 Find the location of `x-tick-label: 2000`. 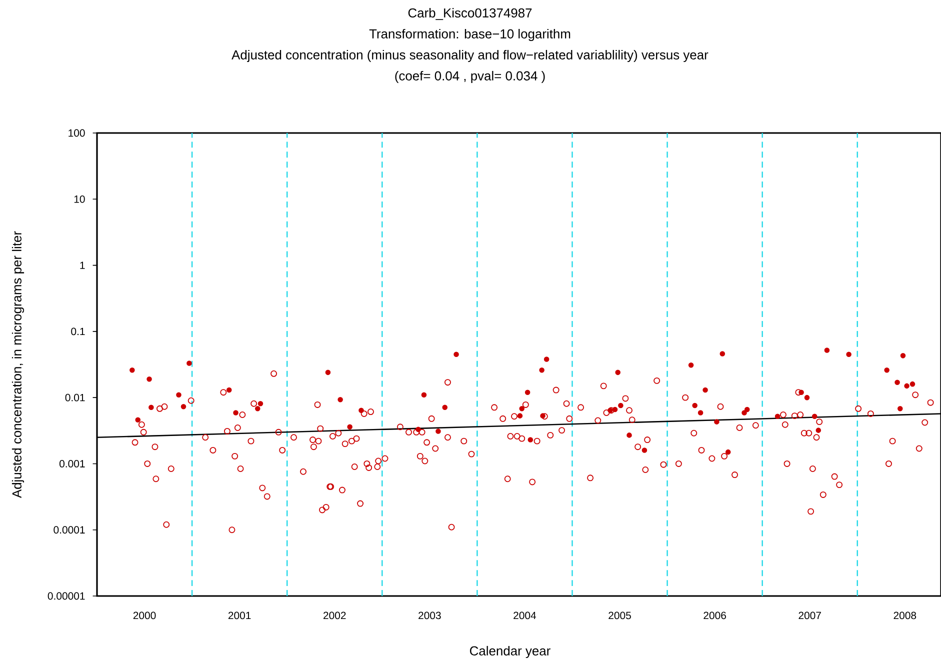

x-tick-label: 2000 is located at coordinates (144, 616).